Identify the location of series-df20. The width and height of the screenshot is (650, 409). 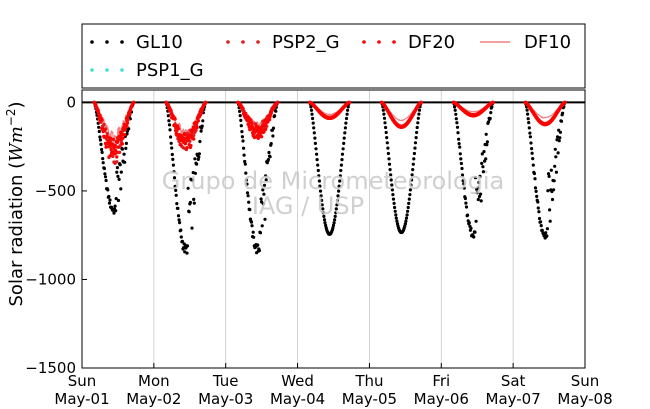
(329, 129).